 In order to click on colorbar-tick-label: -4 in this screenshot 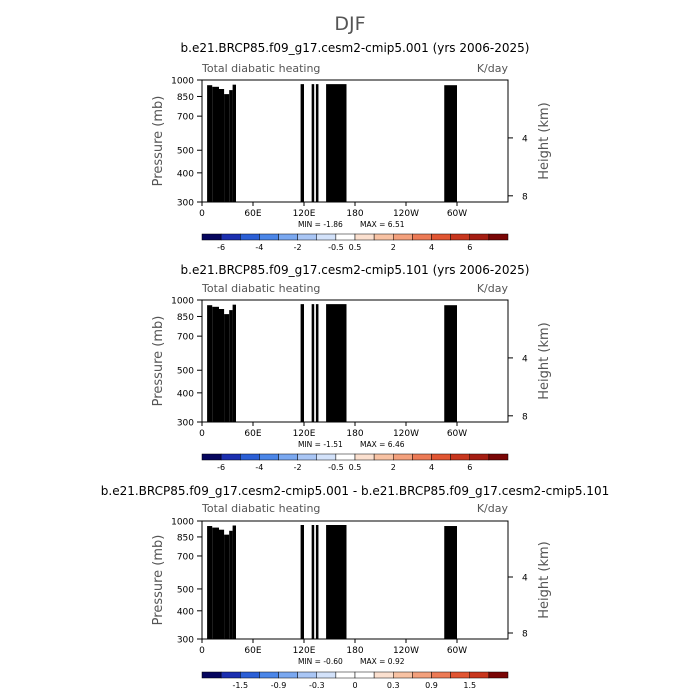, I will do `click(259, 247)`.